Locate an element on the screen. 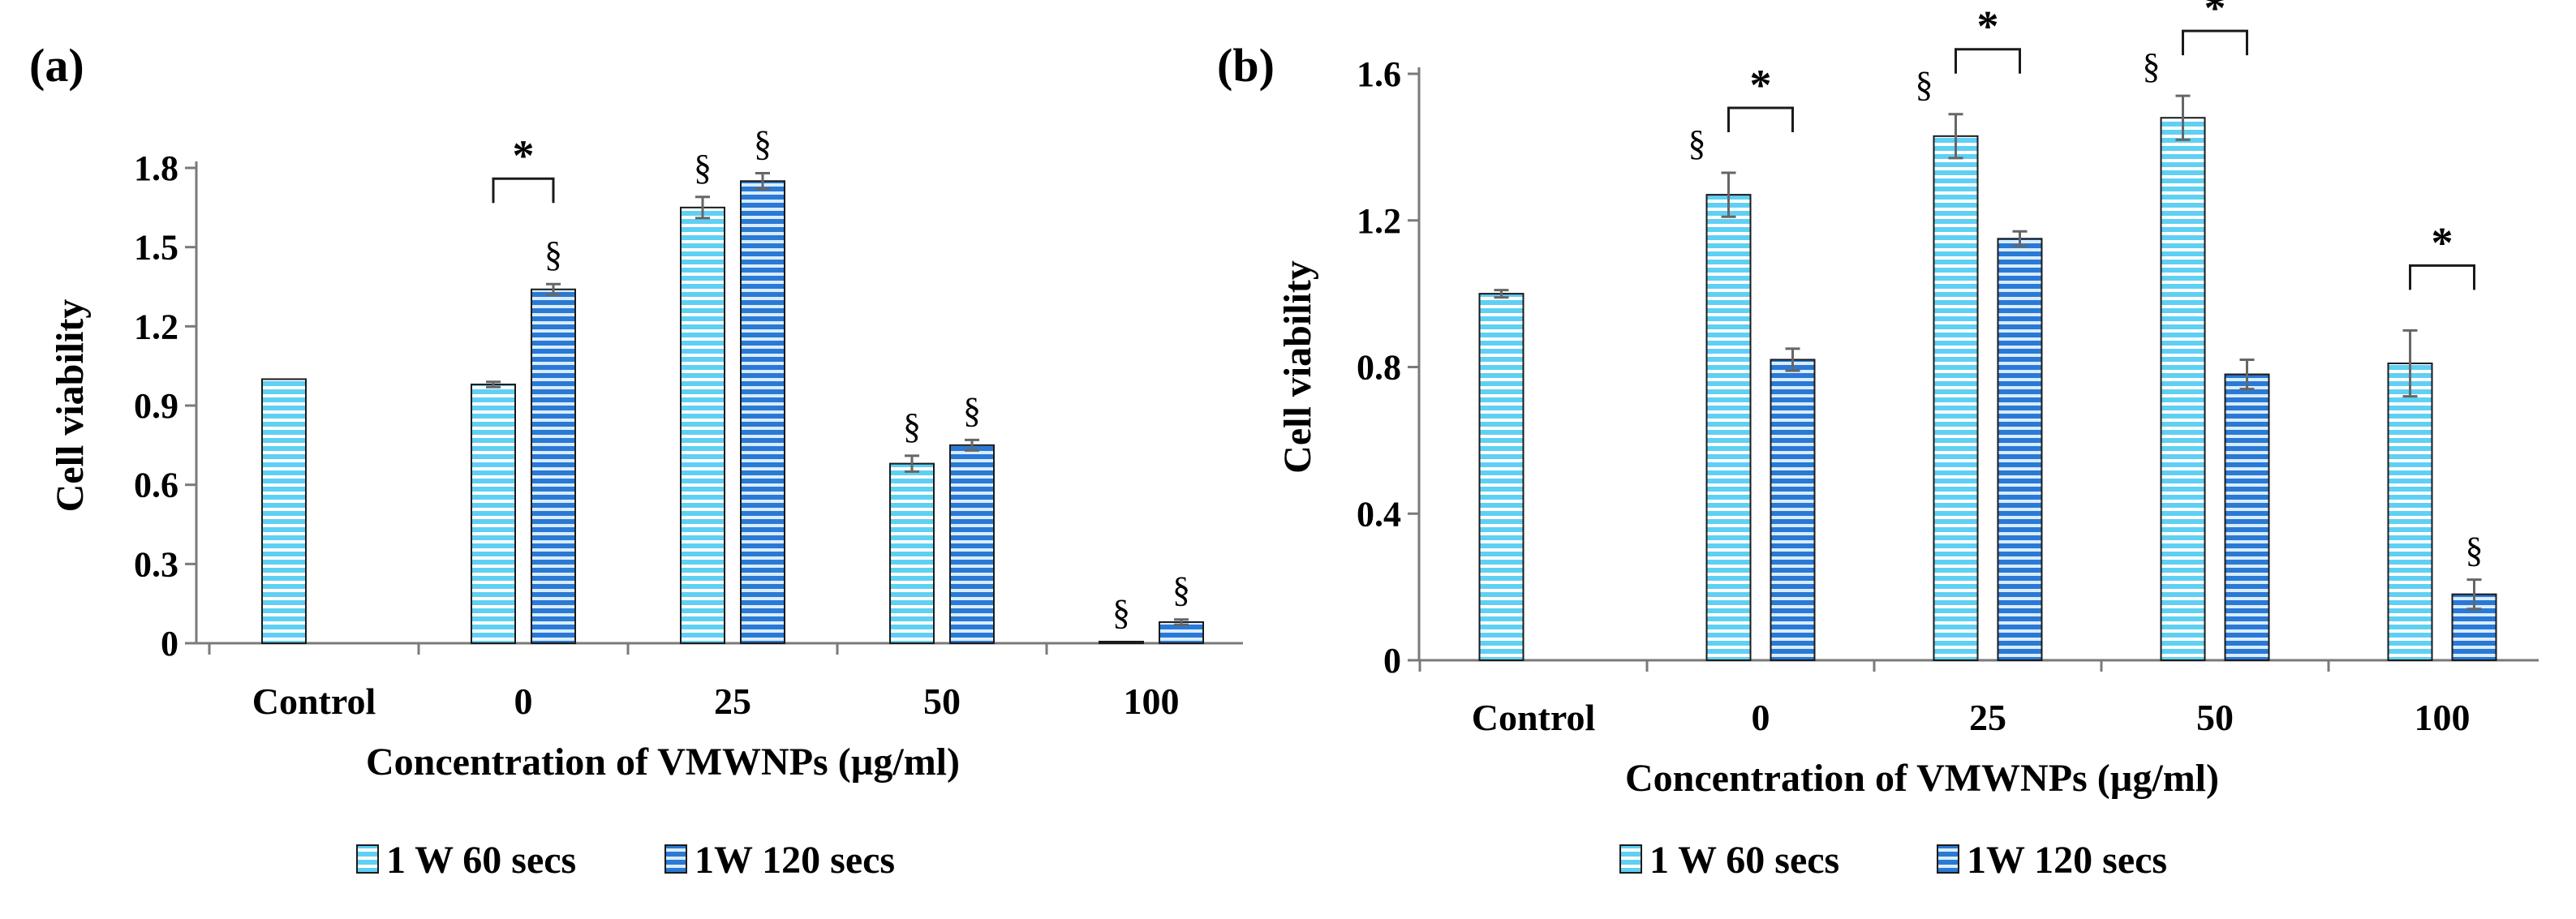  panel-label: (a) is located at coordinates (56, 65).